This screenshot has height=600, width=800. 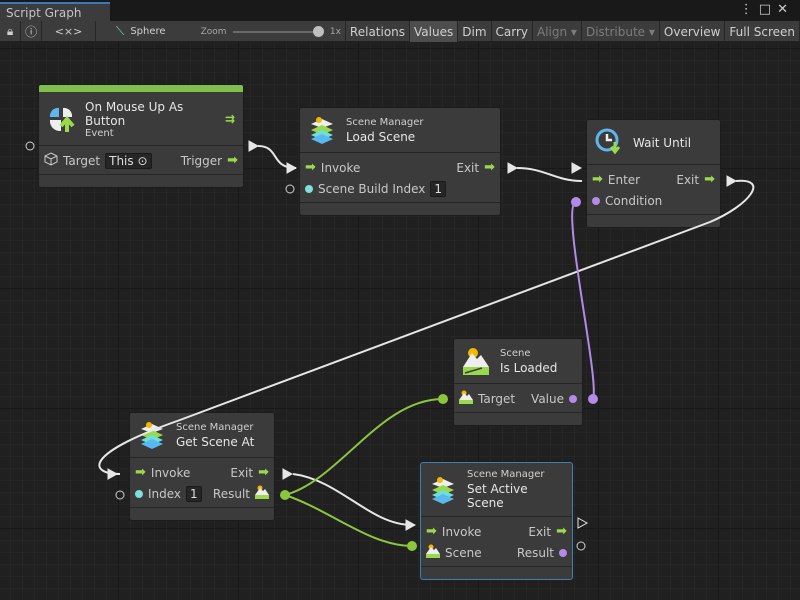 I want to click on input-port: ➡ Enter, so click(x=616, y=179).